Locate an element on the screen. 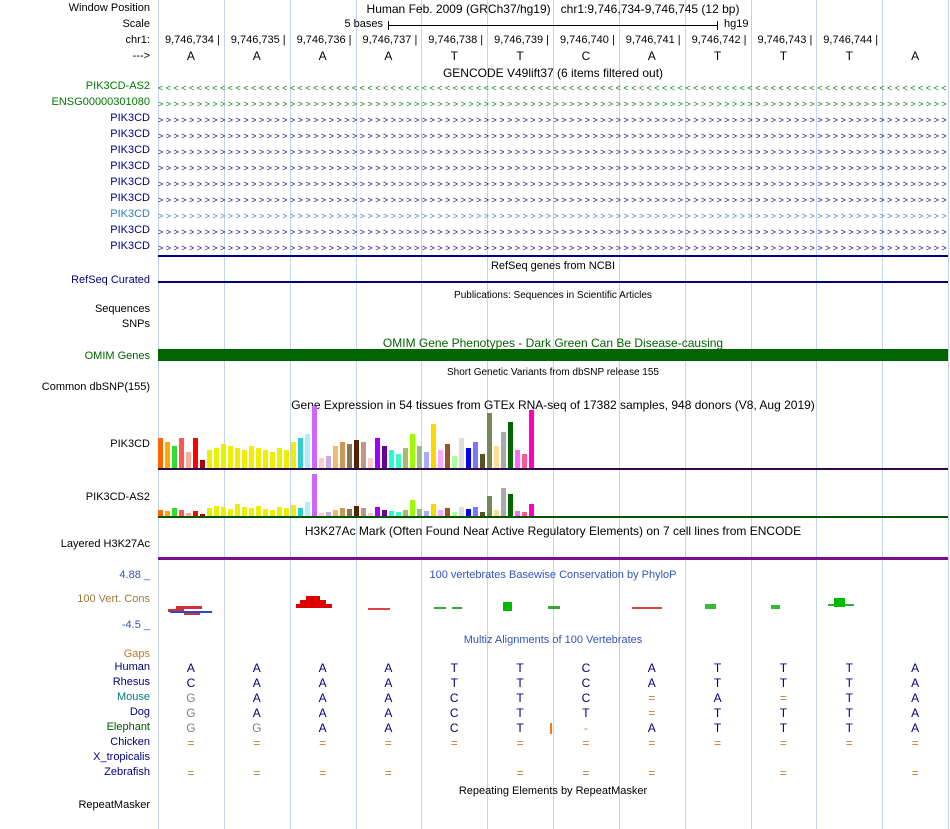 The width and height of the screenshot is (950, 829). conservation-track-label: 100 Vert. Cons is located at coordinates (113, 599).